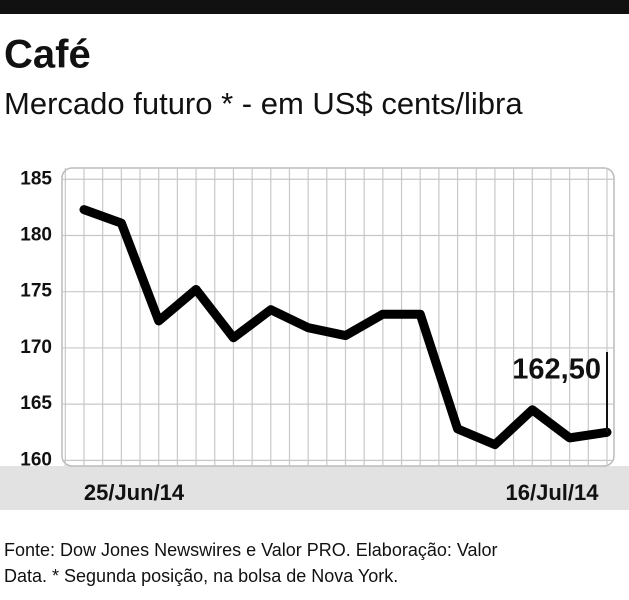 The width and height of the screenshot is (629, 600). What do you see at coordinates (36, 178) in the screenshot?
I see `y-tick-label: 185` at bounding box center [36, 178].